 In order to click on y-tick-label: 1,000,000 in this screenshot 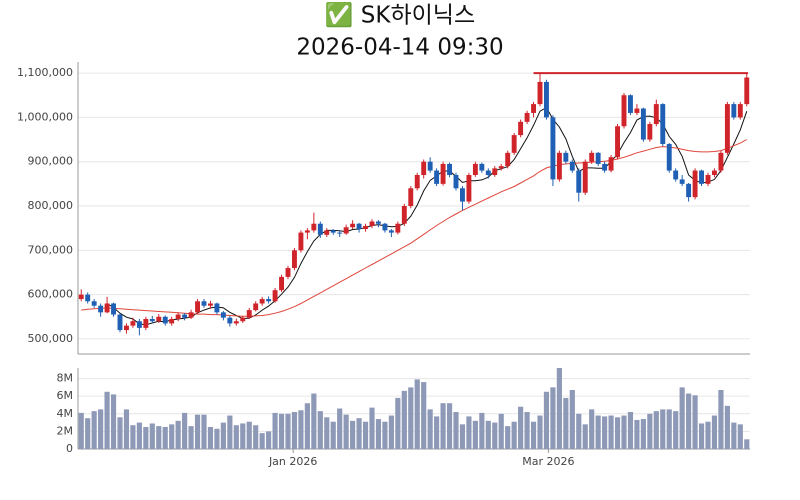, I will do `click(45, 116)`.